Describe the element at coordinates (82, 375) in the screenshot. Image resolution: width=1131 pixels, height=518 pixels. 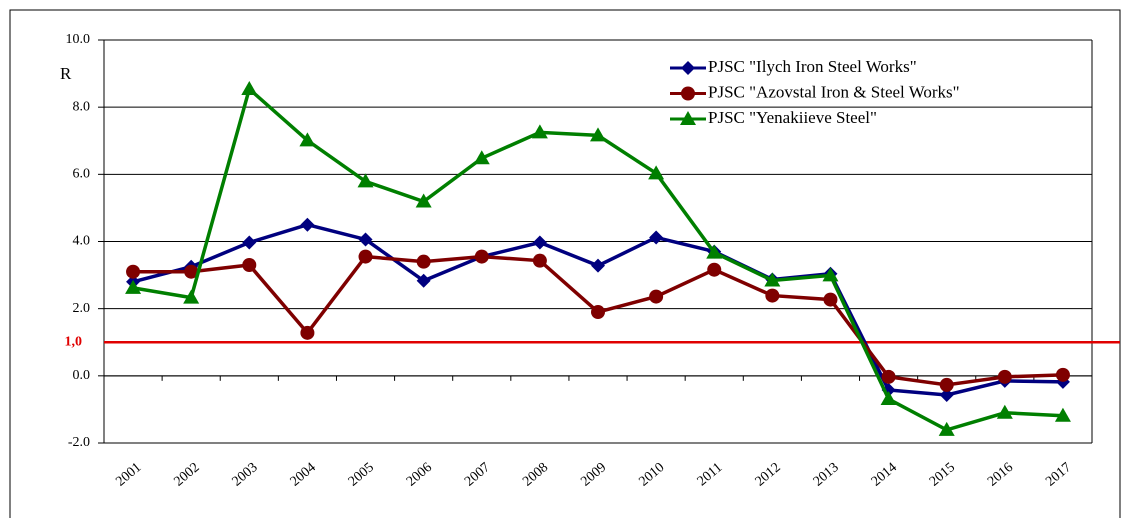
I see `y-tick-label: 0.0` at that location.